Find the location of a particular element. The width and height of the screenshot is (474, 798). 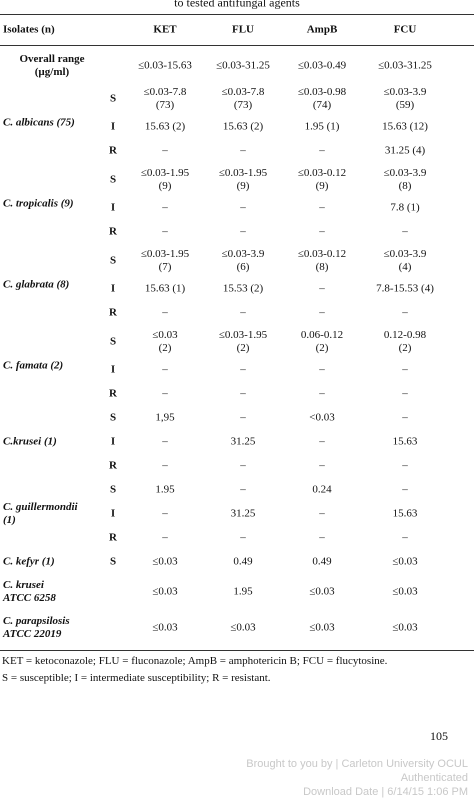

isolate-label: C. albicans (75) is located at coordinates (39, 122).